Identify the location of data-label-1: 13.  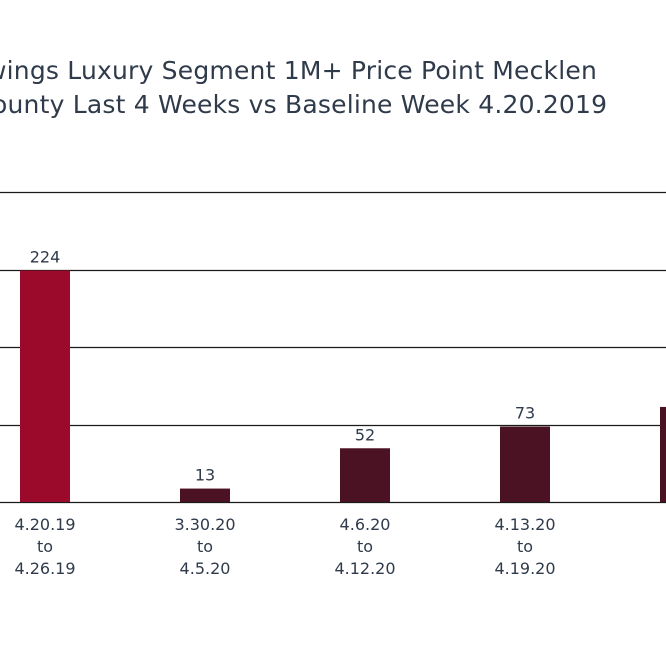
(205, 475).